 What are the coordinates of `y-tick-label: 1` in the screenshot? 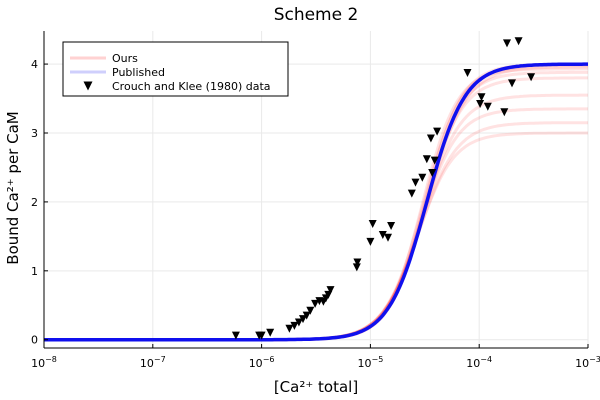 It's located at (34, 271).